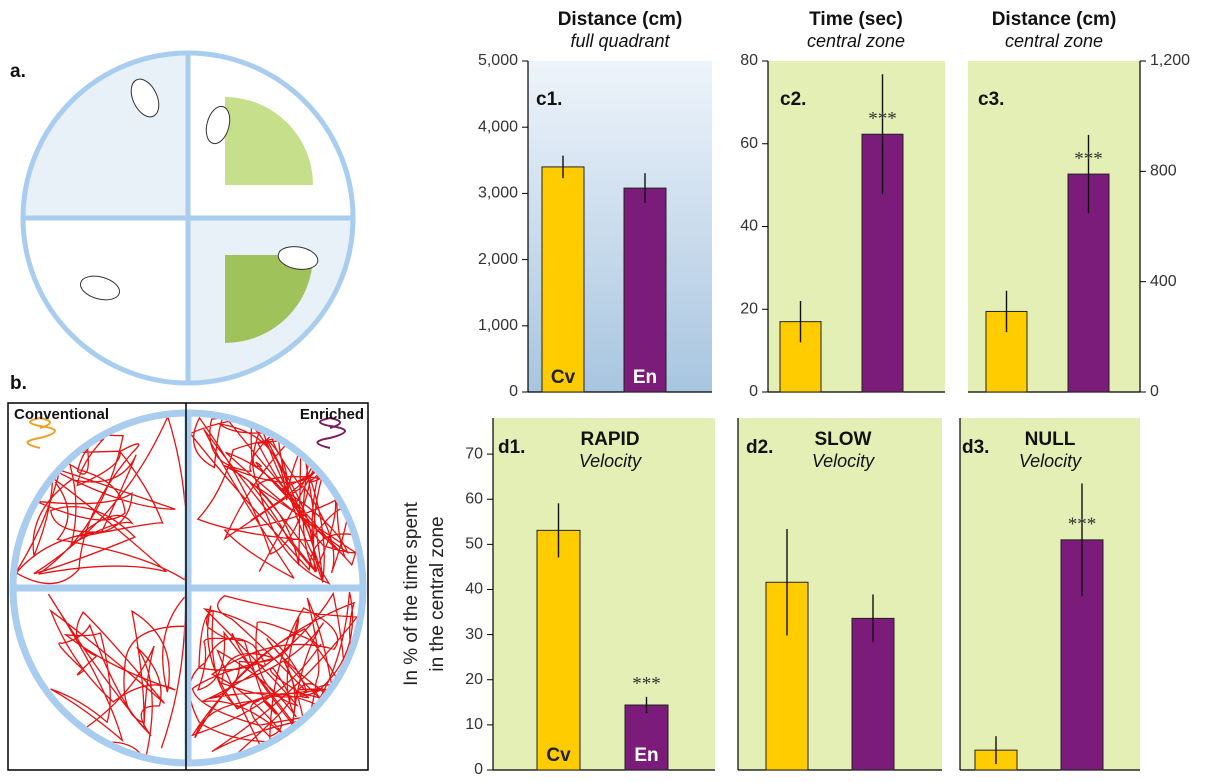  What do you see at coordinates (856, 19) in the screenshot?
I see `chart-title: Time (sec)` at bounding box center [856, 19].